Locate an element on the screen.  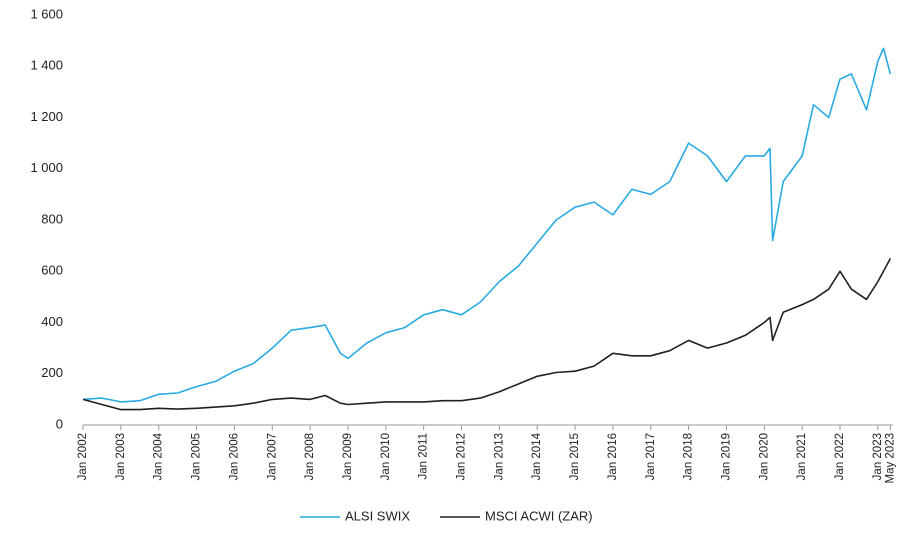
x-tick-label: Jan 2005 is located at coordinates (197, 456).